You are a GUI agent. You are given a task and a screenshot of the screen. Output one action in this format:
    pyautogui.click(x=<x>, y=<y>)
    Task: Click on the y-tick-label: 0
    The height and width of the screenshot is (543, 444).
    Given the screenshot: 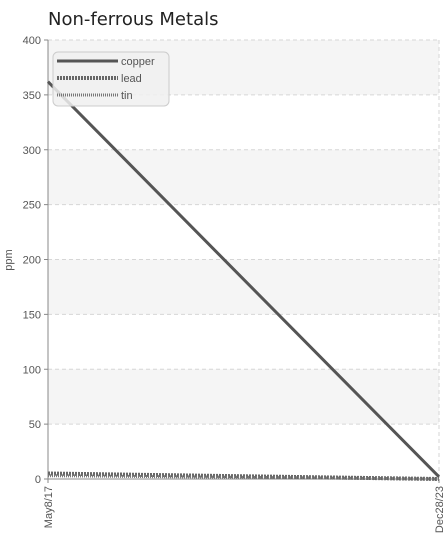 What is the action you would take?
    pyautogui.click(x=38, y=480)
    